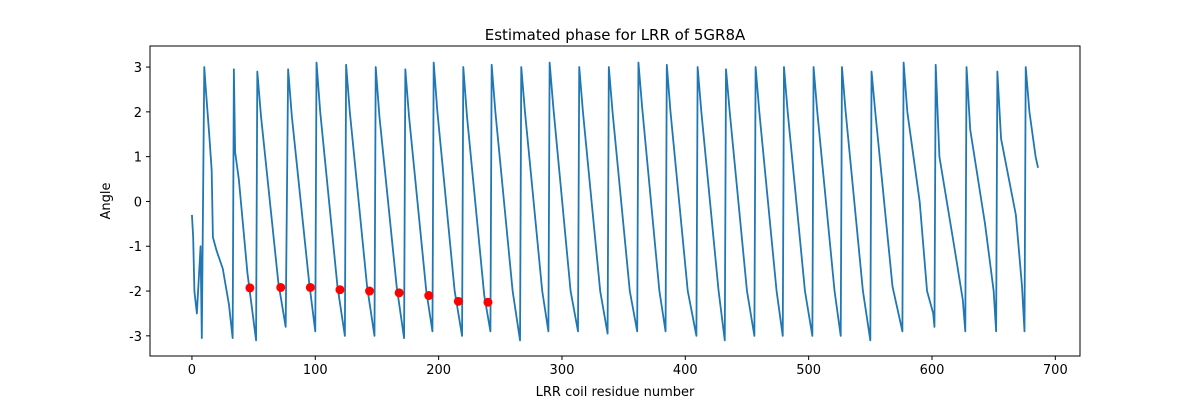 The width and height of the screenshot is (1200, 404). What do you see at coordinates (138, 68) in the screenshot?
I see `y-tick-label: 3` at bounding box center [138, 68].